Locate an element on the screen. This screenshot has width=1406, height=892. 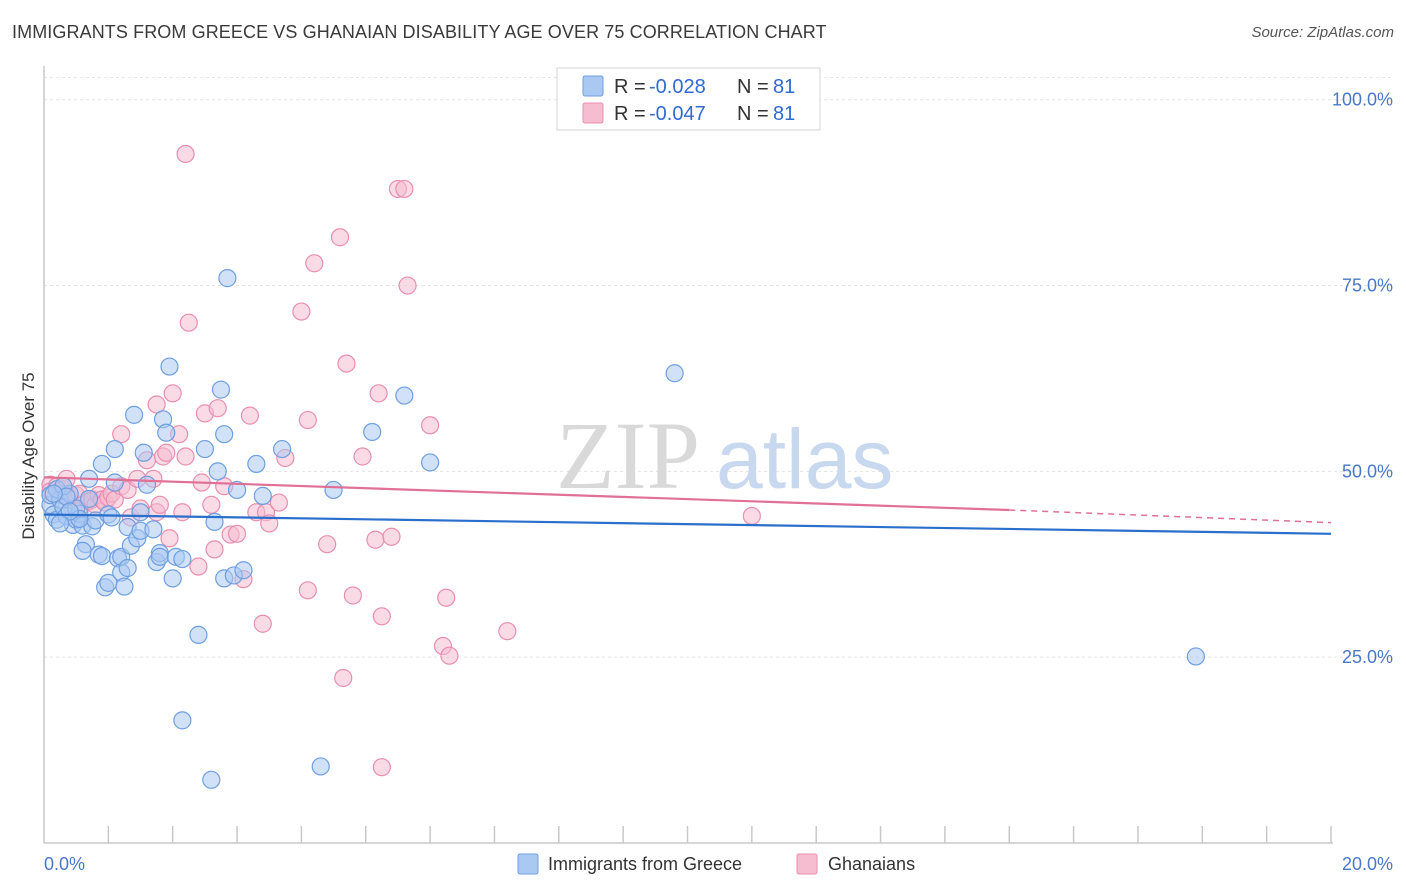
y-ticks: 25.0% 50.0% 75.0% 100.0% is located at coordinates (1362, 378).